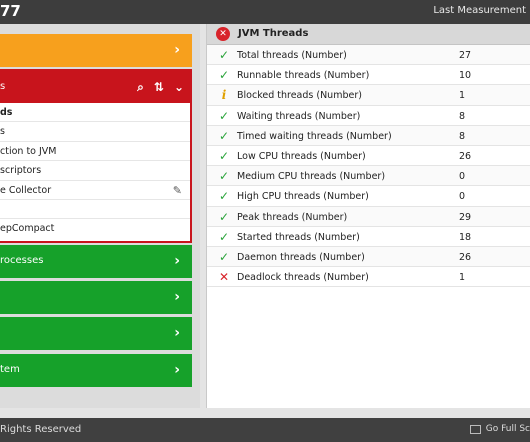 The height and width of the screenshot is (442, 530). I want to click on app-title: 77, so click(10, 11).